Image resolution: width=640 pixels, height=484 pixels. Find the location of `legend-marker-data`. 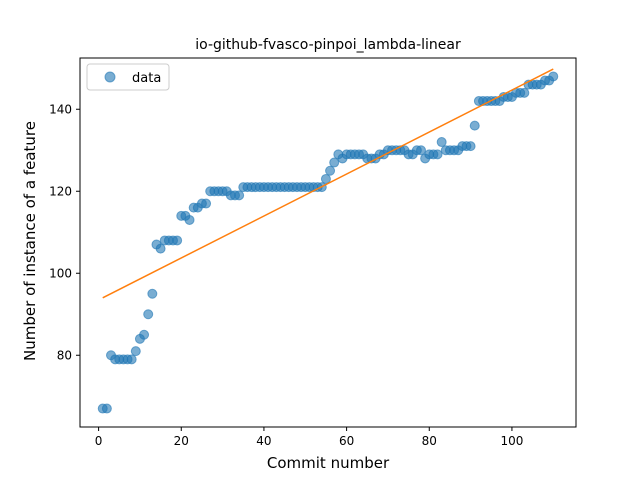

legend-marker-data is located at coordinates (110, 77).